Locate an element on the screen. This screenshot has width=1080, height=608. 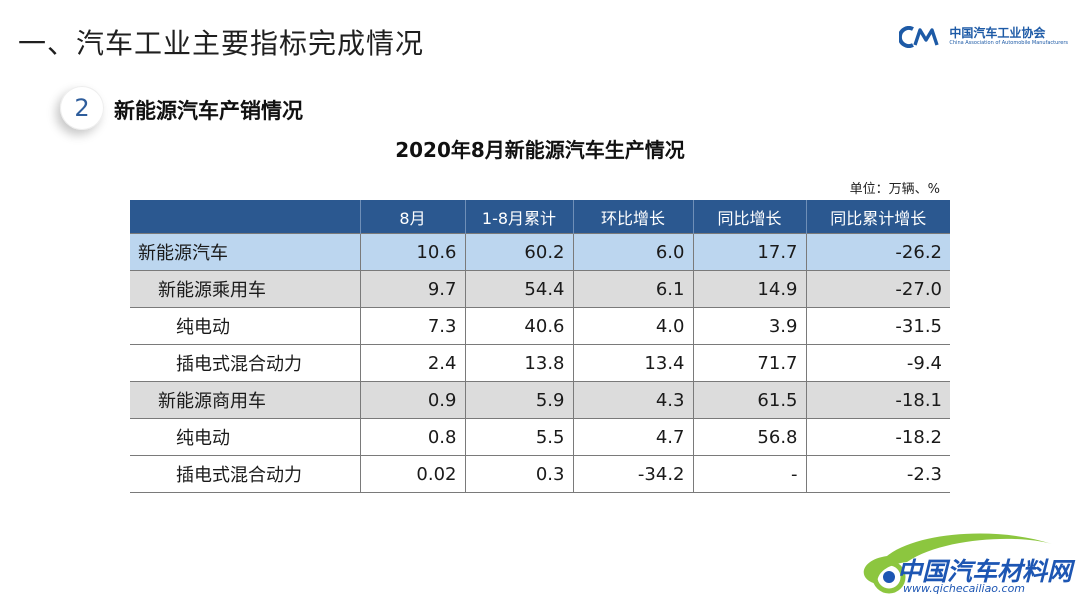
watermark-url: www.qichecailiao.com is located at coordinates (964, 588).